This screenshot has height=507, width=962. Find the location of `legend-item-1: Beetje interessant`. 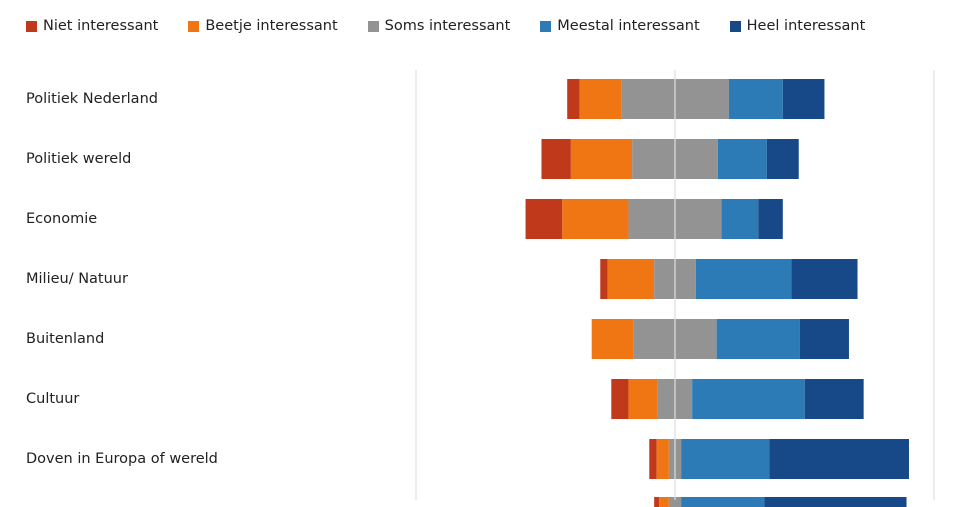

legend-item-1: Beetje interessant is located at coordinates (263, 26).